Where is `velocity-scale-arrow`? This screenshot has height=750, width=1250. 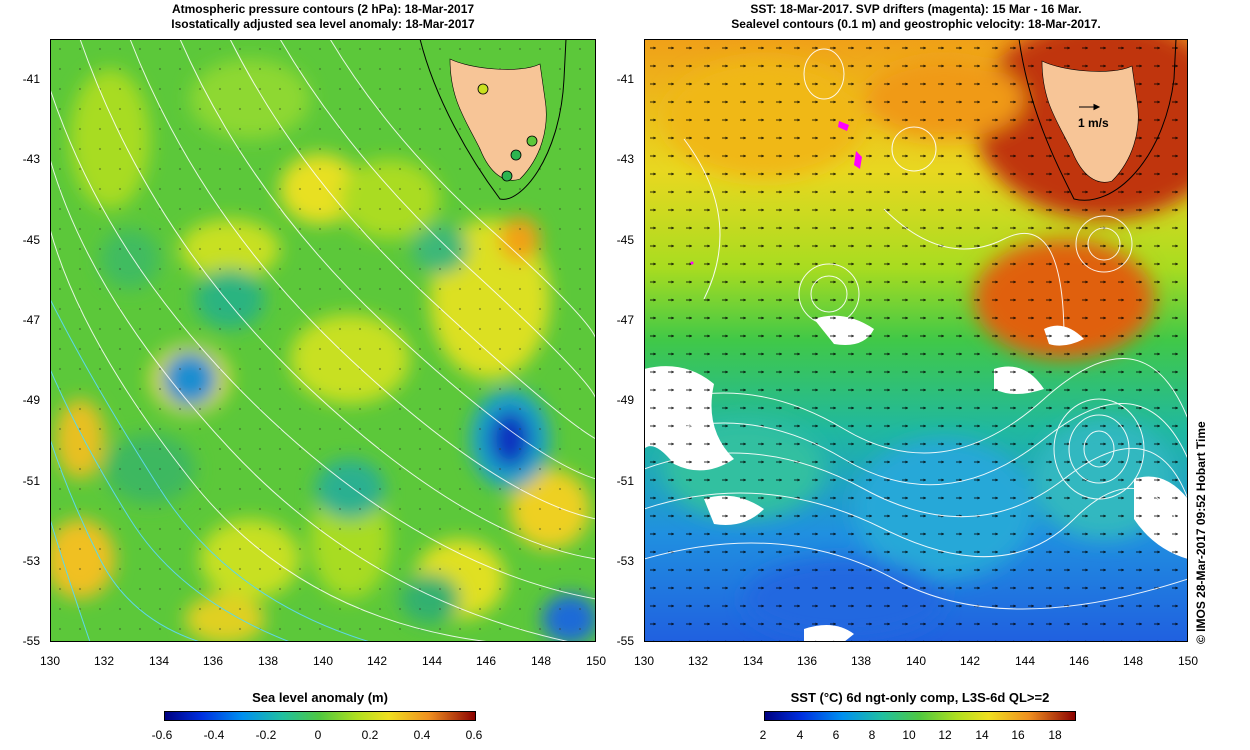 velocity-scale-arrow is located at coordinates (1090, 107).